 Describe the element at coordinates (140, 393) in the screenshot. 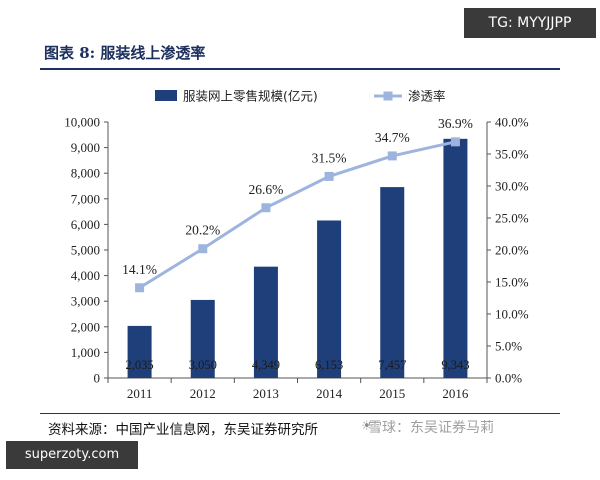

I see `x-tick-label: 2011` at that location.